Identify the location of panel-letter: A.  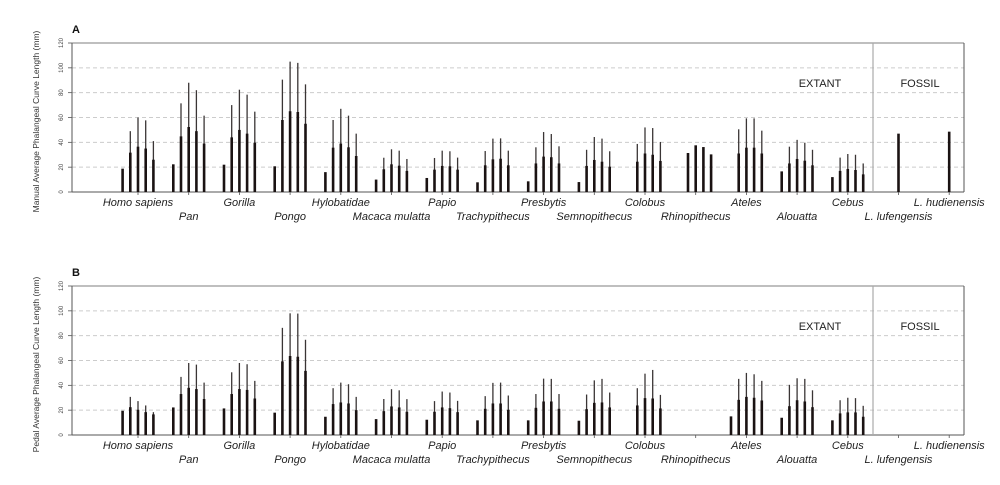
(76, 30).